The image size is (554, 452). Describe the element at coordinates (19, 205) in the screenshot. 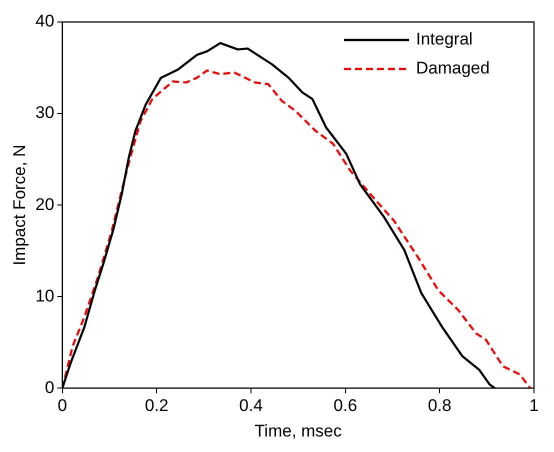

I see `y-axis-title: Impact Force, N` at that location.